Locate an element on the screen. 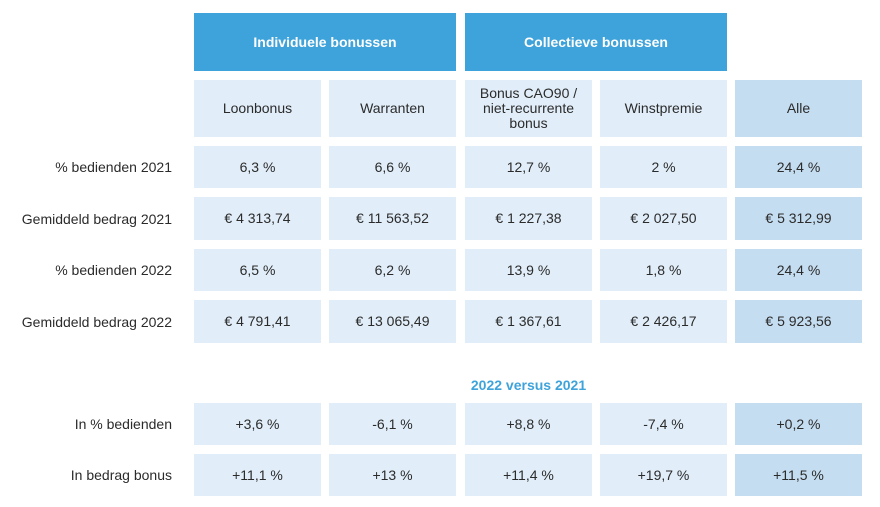 This screenshot has height=507, width=880. group-header-individual: Individuele bonussen is located at coordinates (325, 42).